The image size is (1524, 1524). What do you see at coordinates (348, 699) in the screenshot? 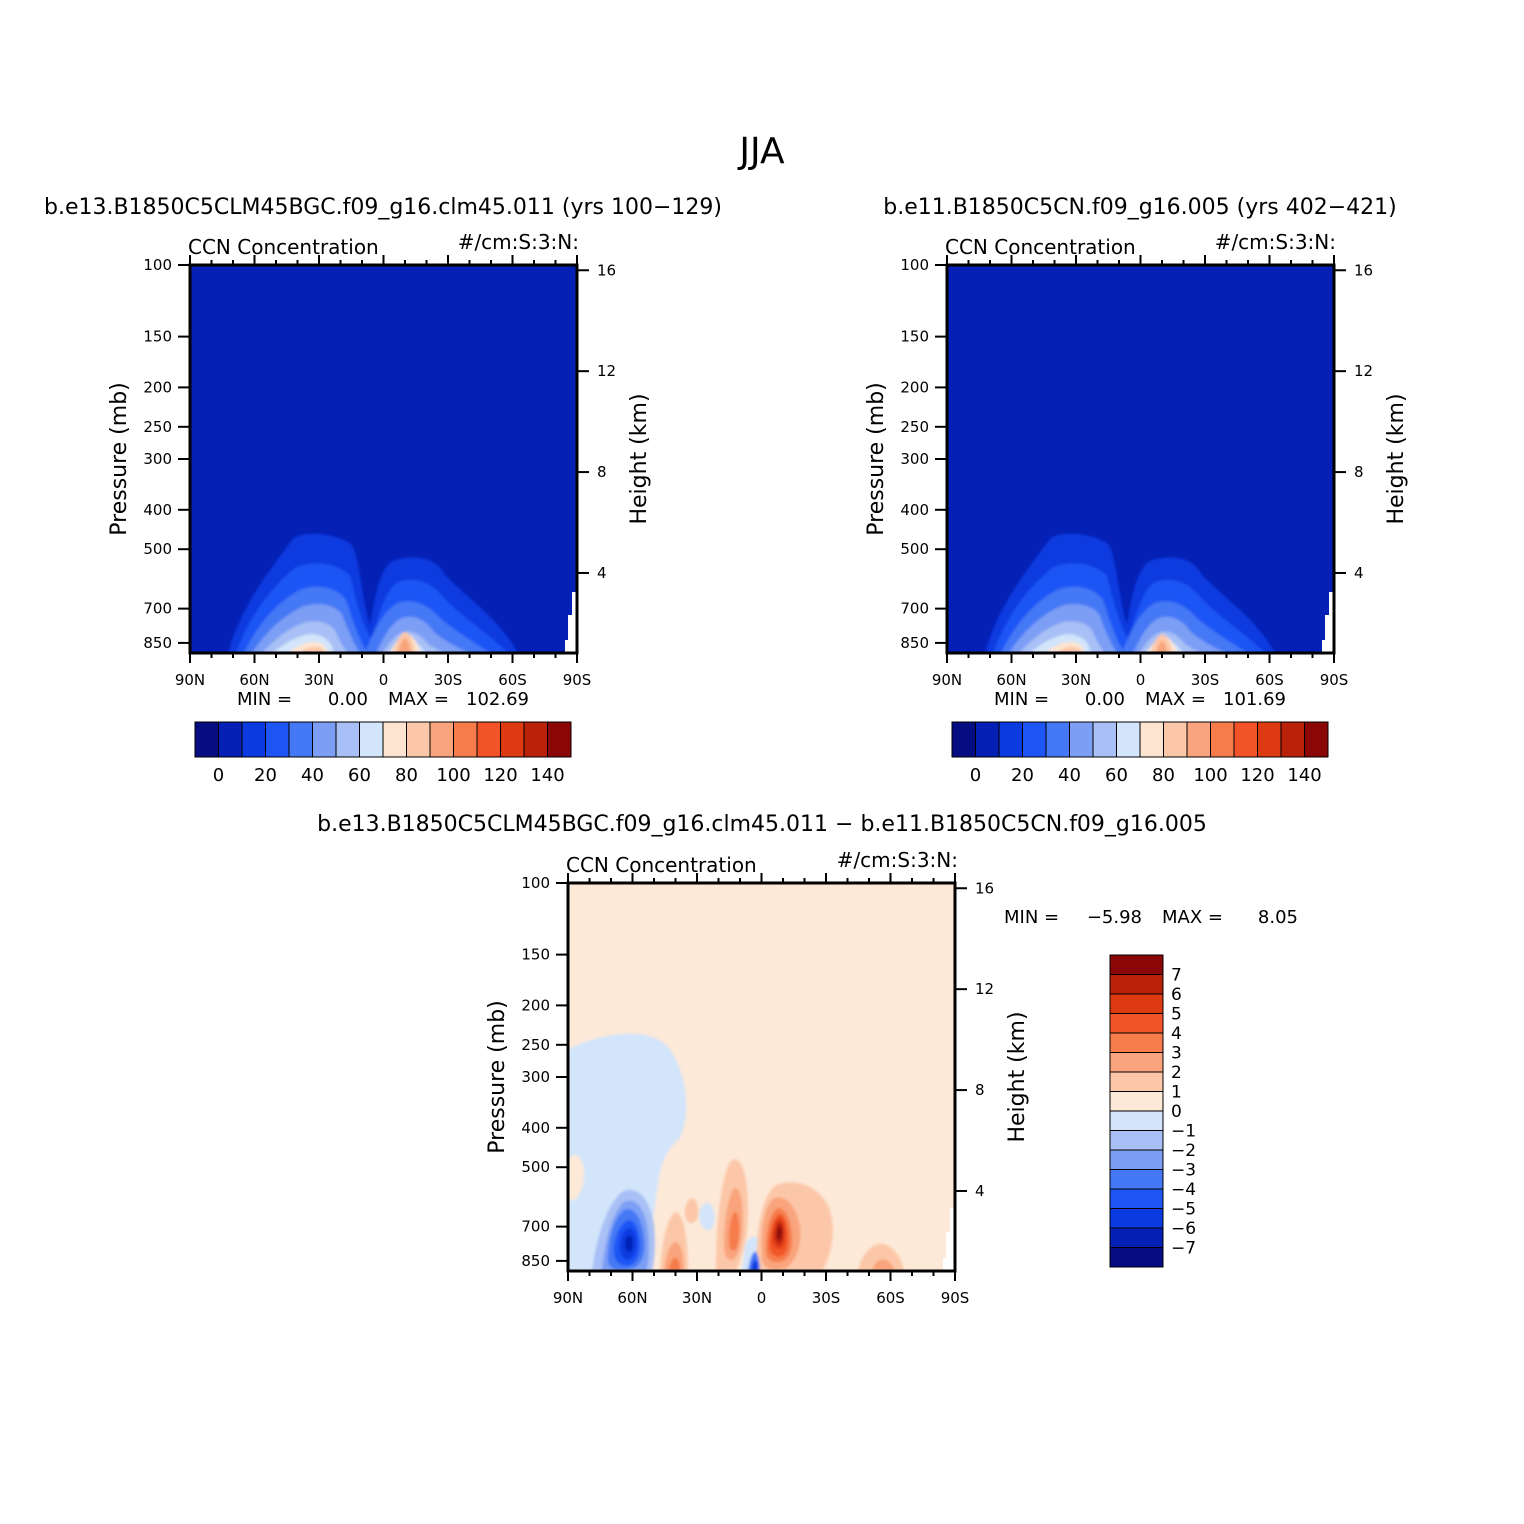
I see `panel-a-min-value: 0.00` at bounding box center [348, 699].